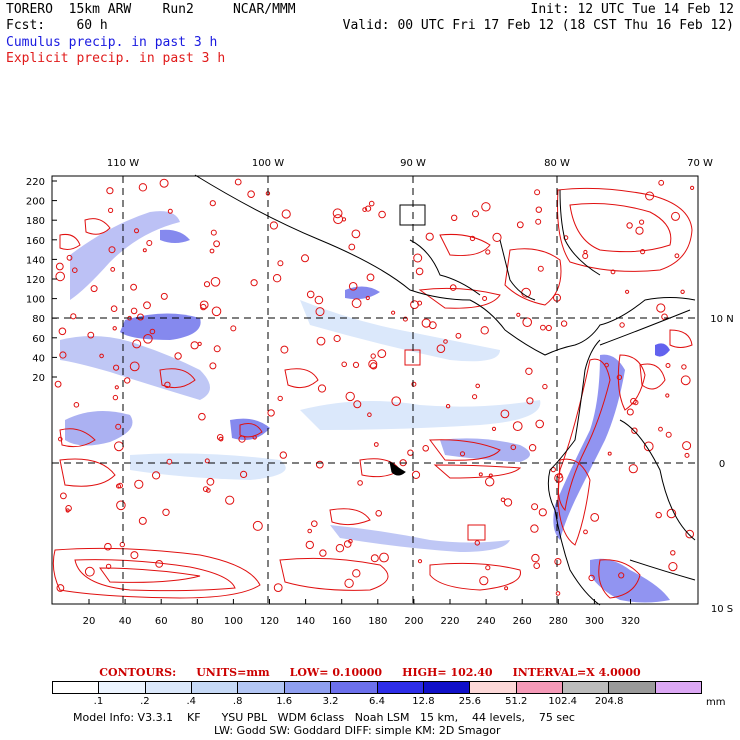 The image size is (740, 740). Describe the element at coordinates (35, 300) in the screenshot. I see `left-tick-label: 100` at that location.